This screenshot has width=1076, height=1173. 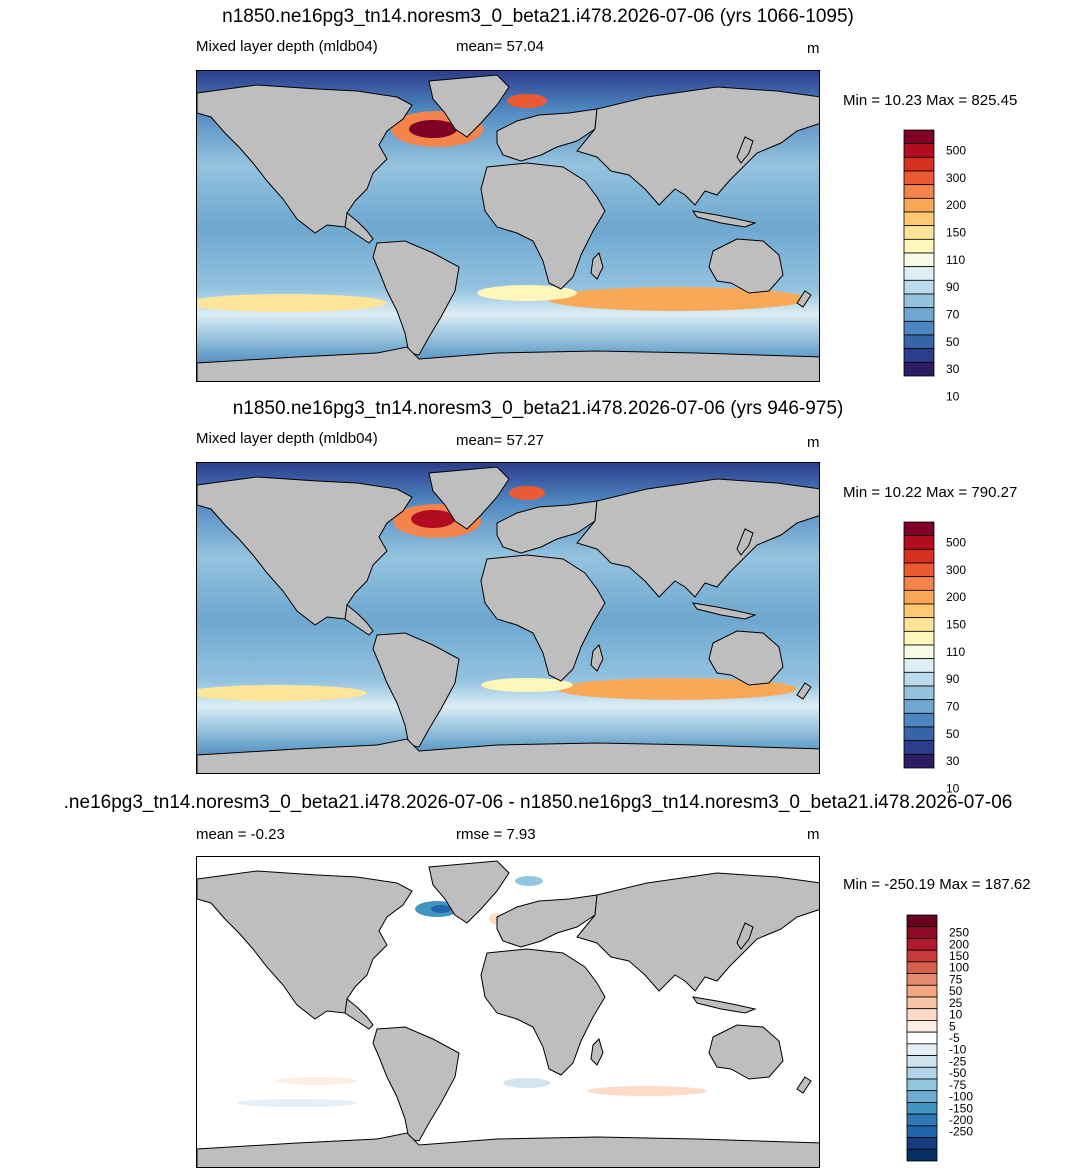 I want to click on colorbar-label: -150, so click(x=961, y=1108).